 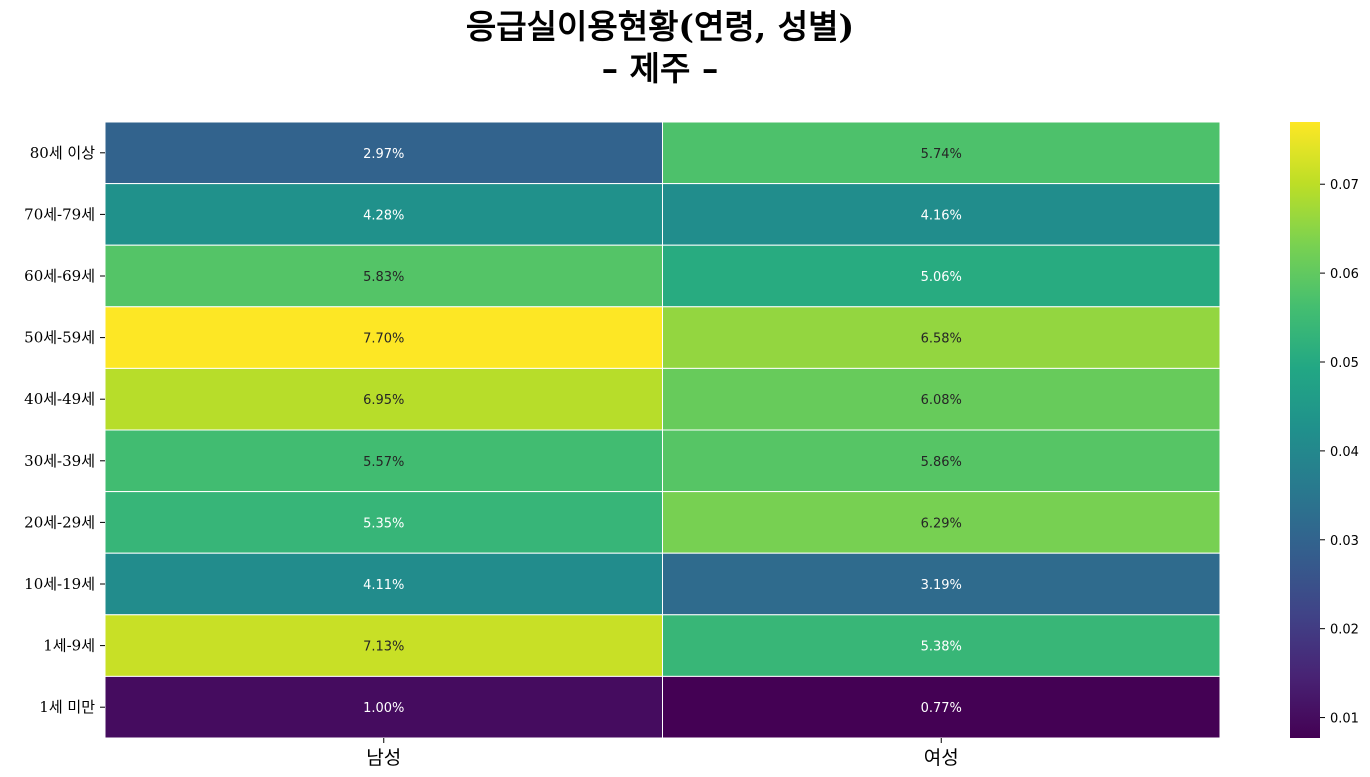 I want to click on cell-value-label: 5.38%, so click(x=941, y=647).